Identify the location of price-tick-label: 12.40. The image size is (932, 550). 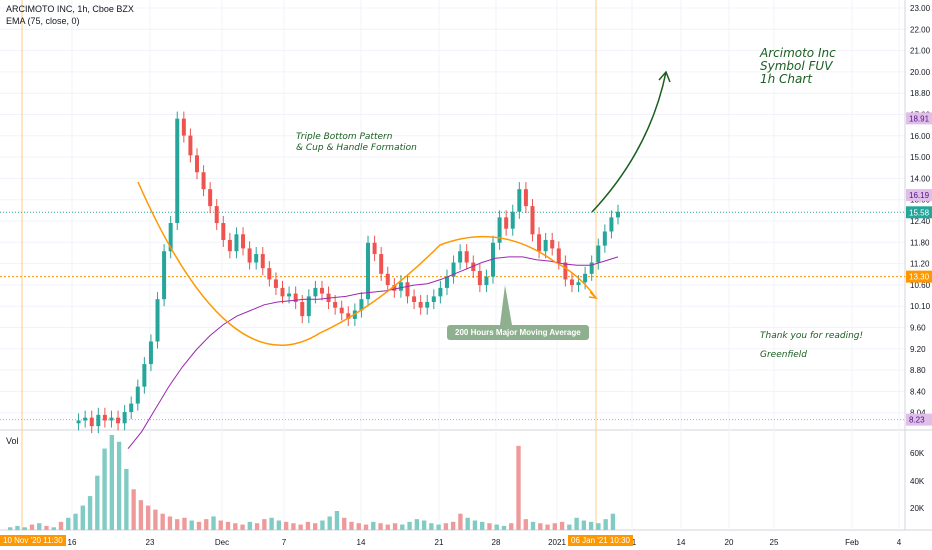
(920, 221).